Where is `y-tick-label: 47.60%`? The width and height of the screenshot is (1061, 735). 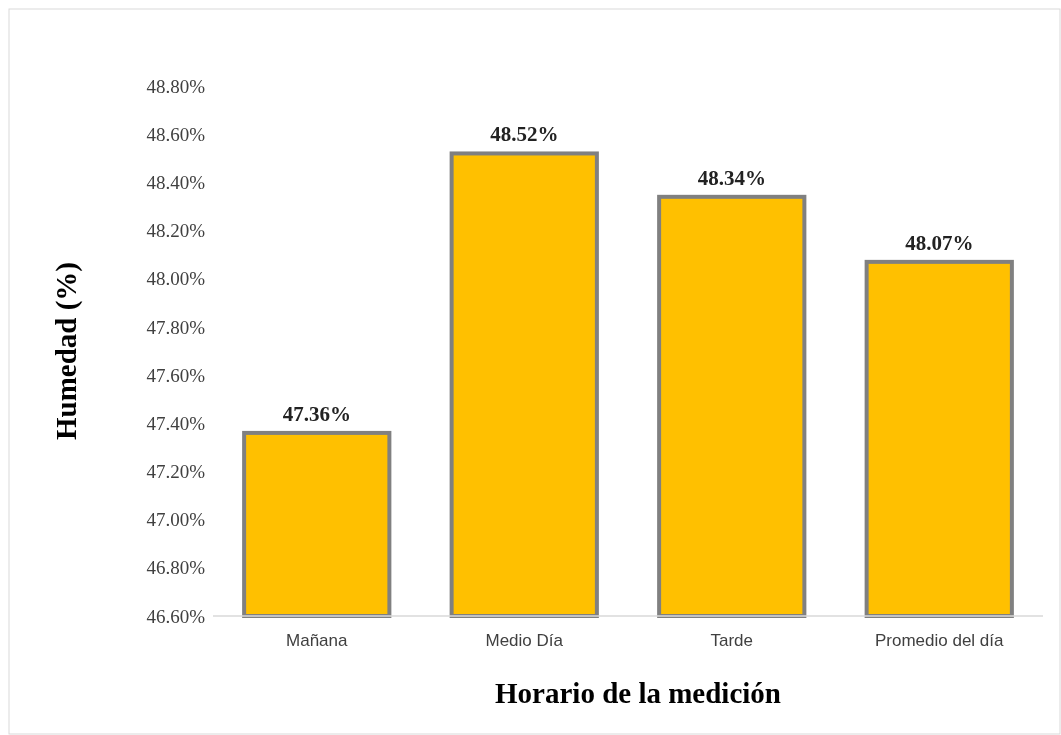 y-tick-label: 47.60% is located at coordinates (176, 375).